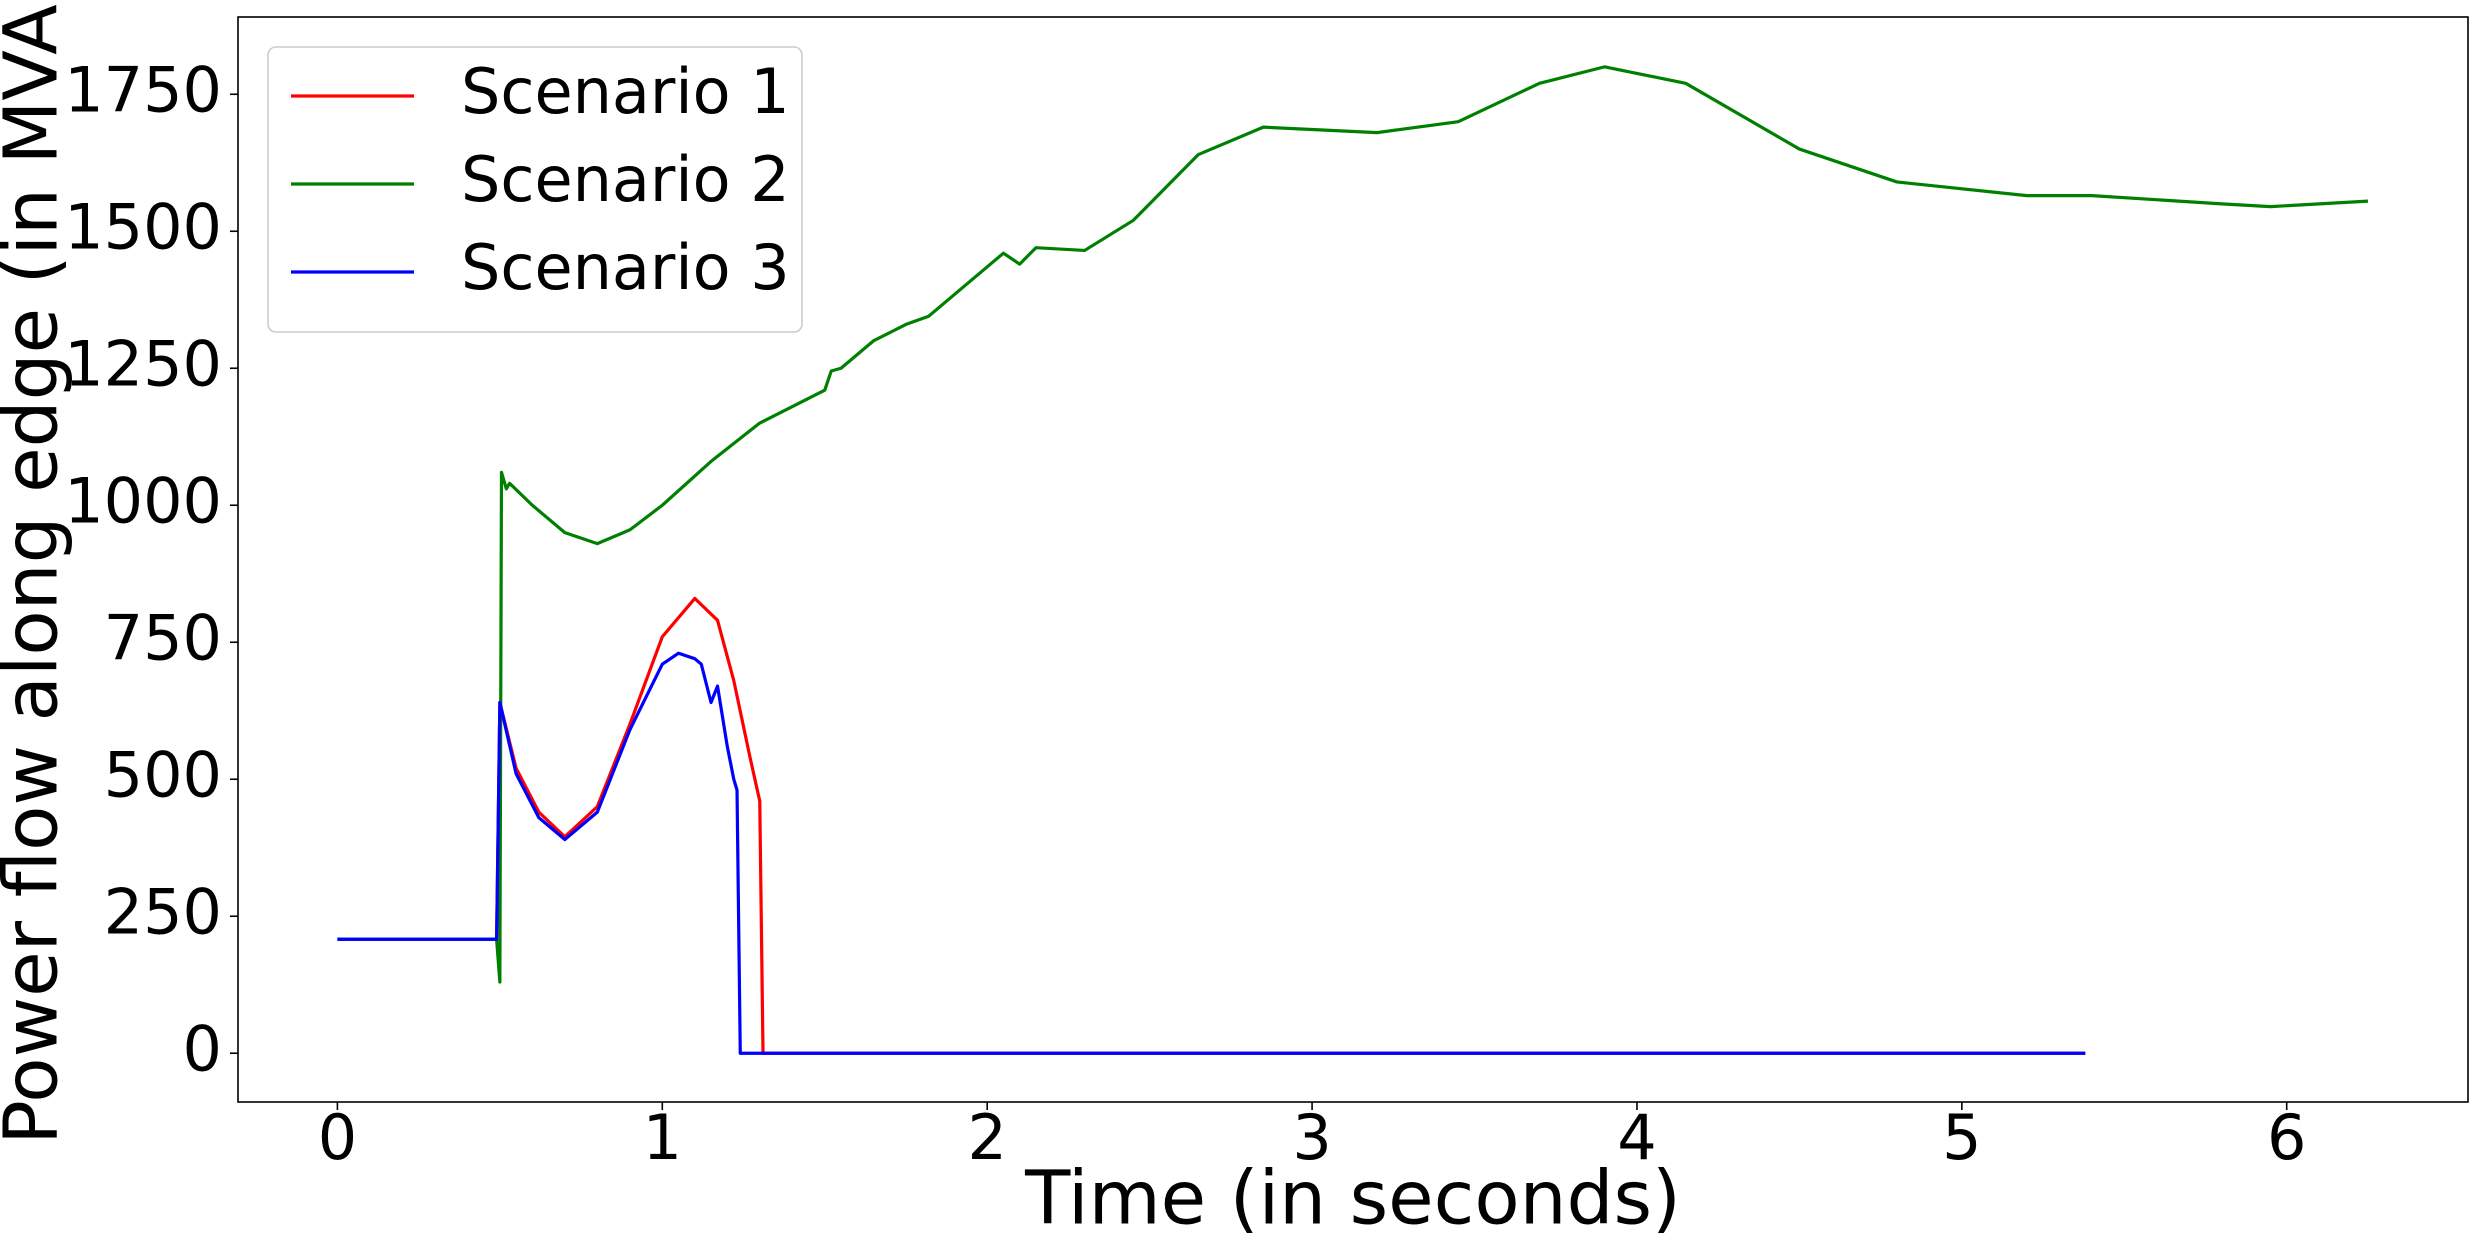  Describe the element at coordinates (1636, 1137) in the screenshot. I see `x-tick-label: 4` at that location.